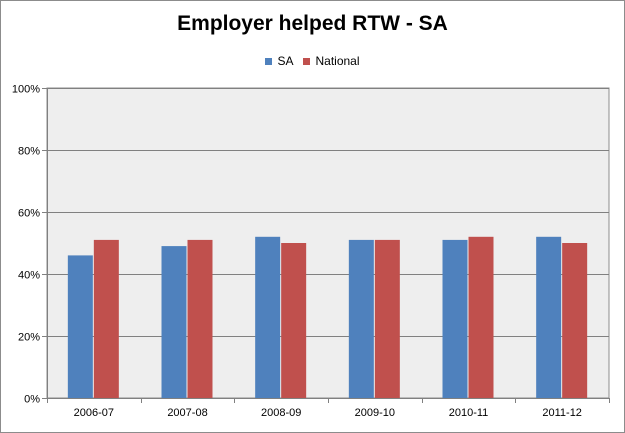  Describe the element at coordinates (285, 61) in the screenshot. I see `legend-label-sa: SA` at that location.